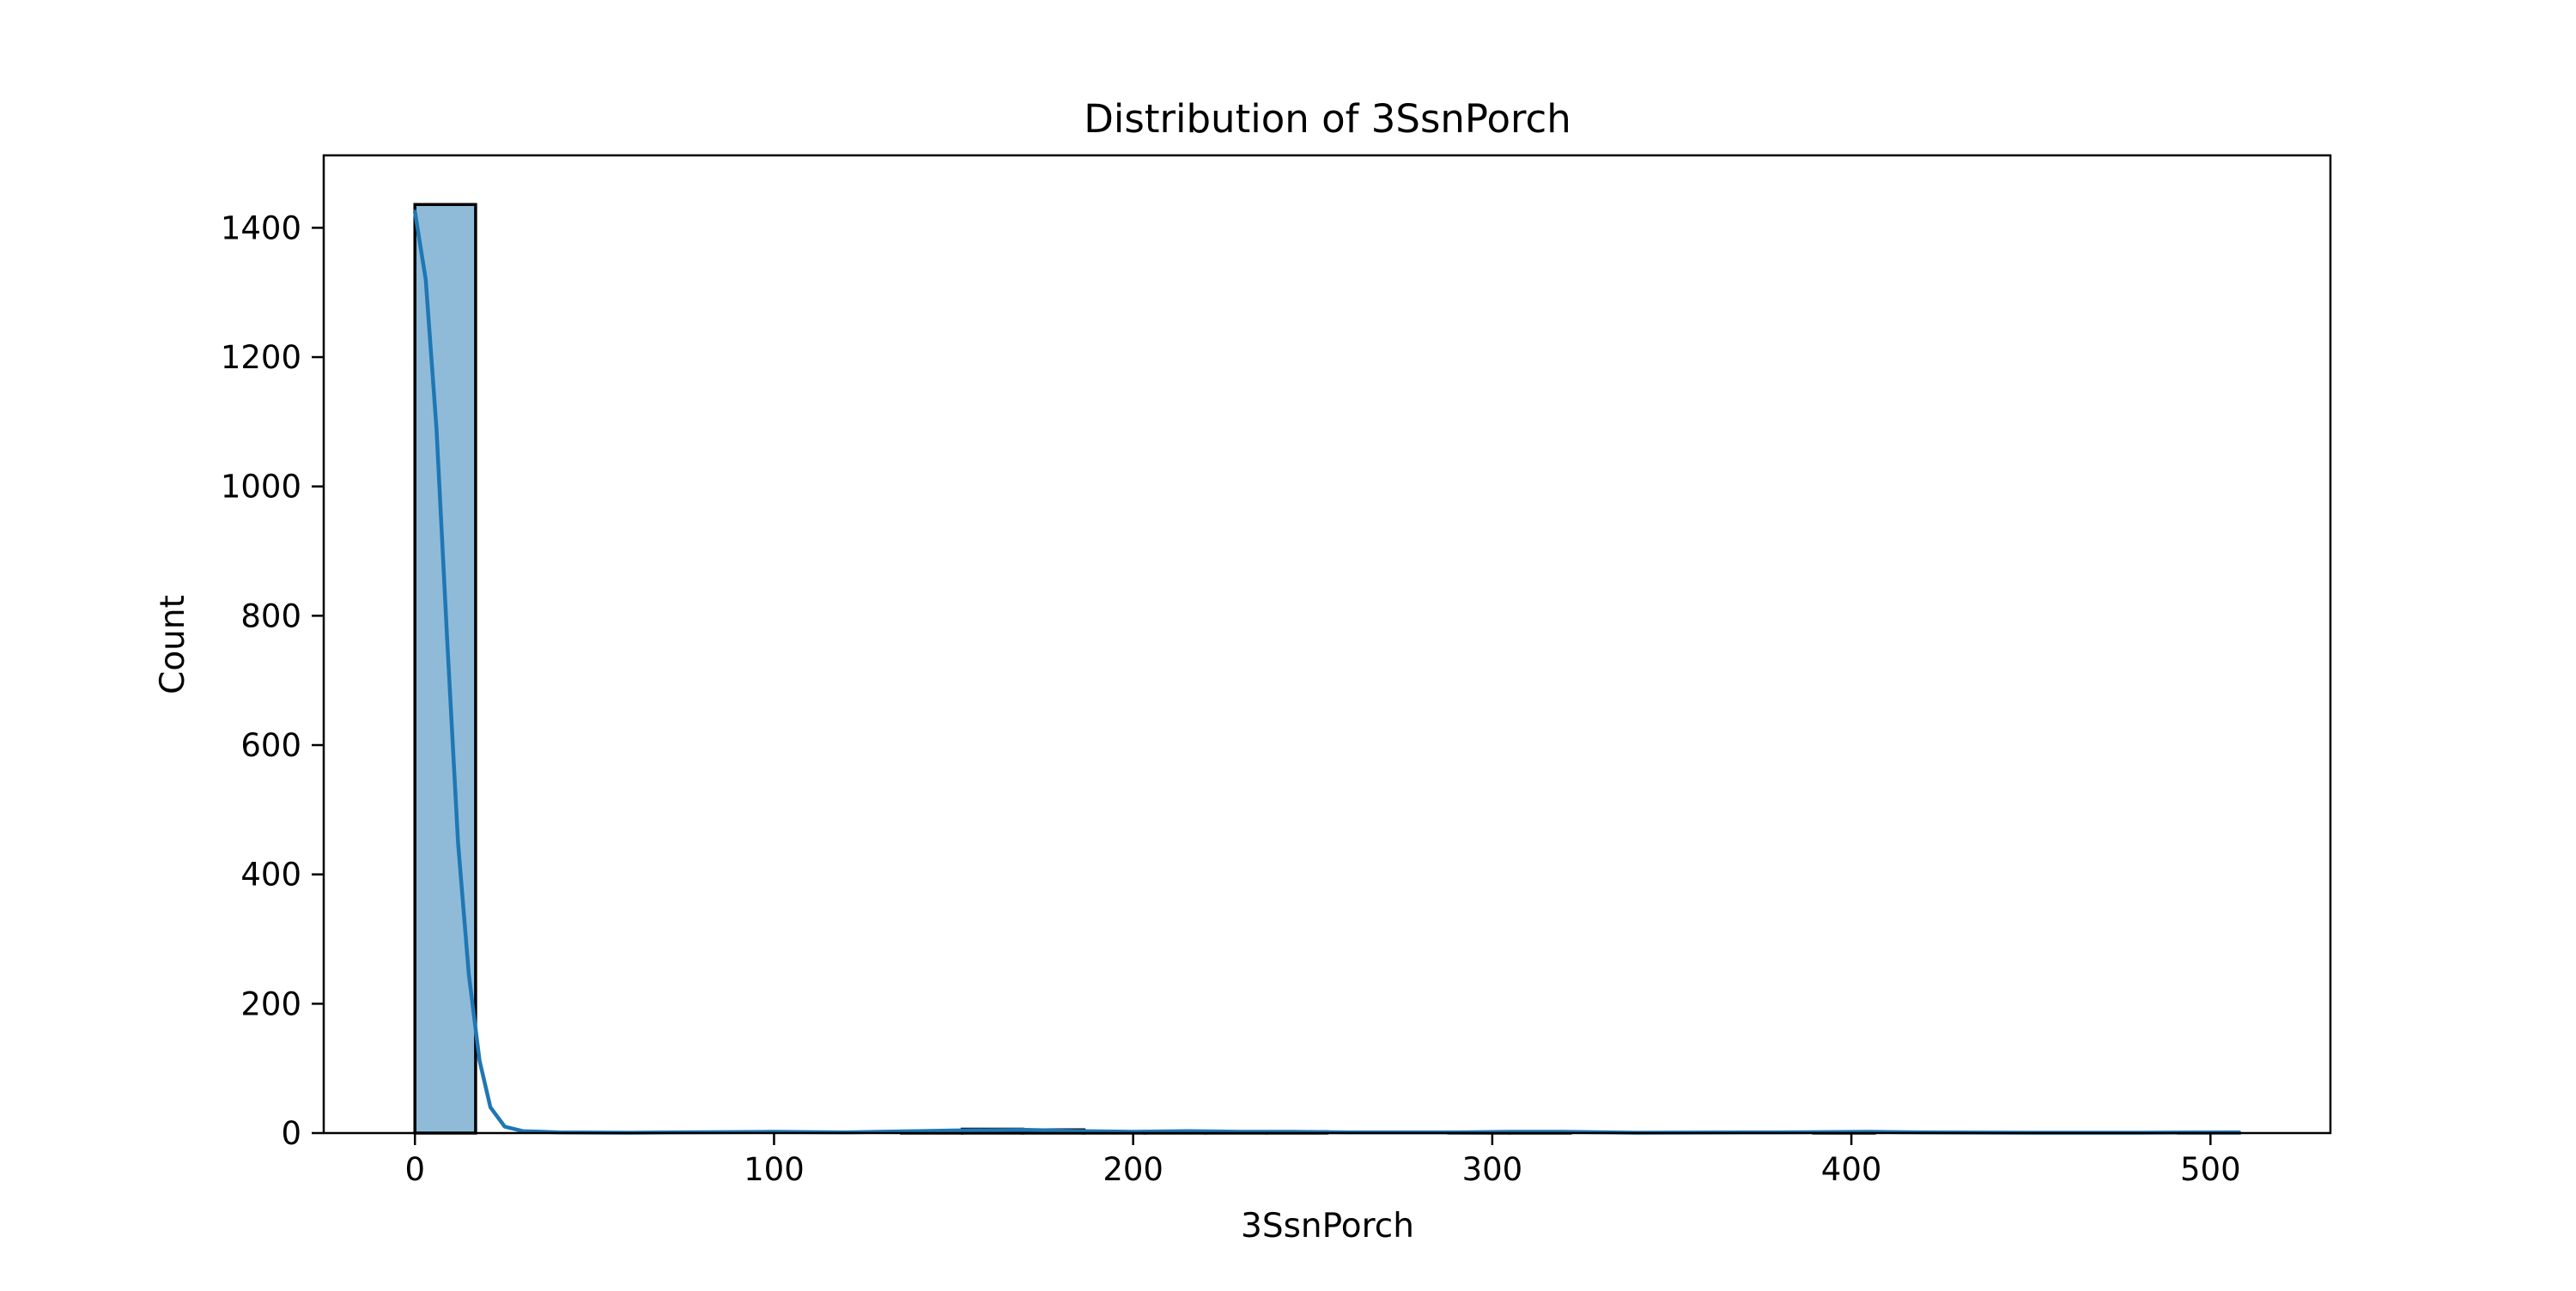  Describe the element at coordinates (1851, 1169) in the screenshot. I see `x-tick-label-400: 400` at that location.